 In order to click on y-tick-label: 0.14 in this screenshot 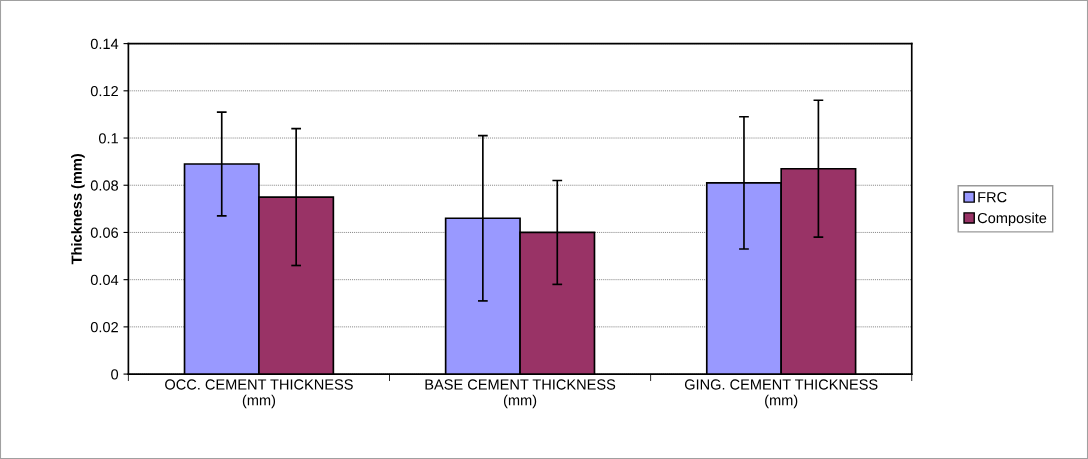, I will do `click(104, 44)`.